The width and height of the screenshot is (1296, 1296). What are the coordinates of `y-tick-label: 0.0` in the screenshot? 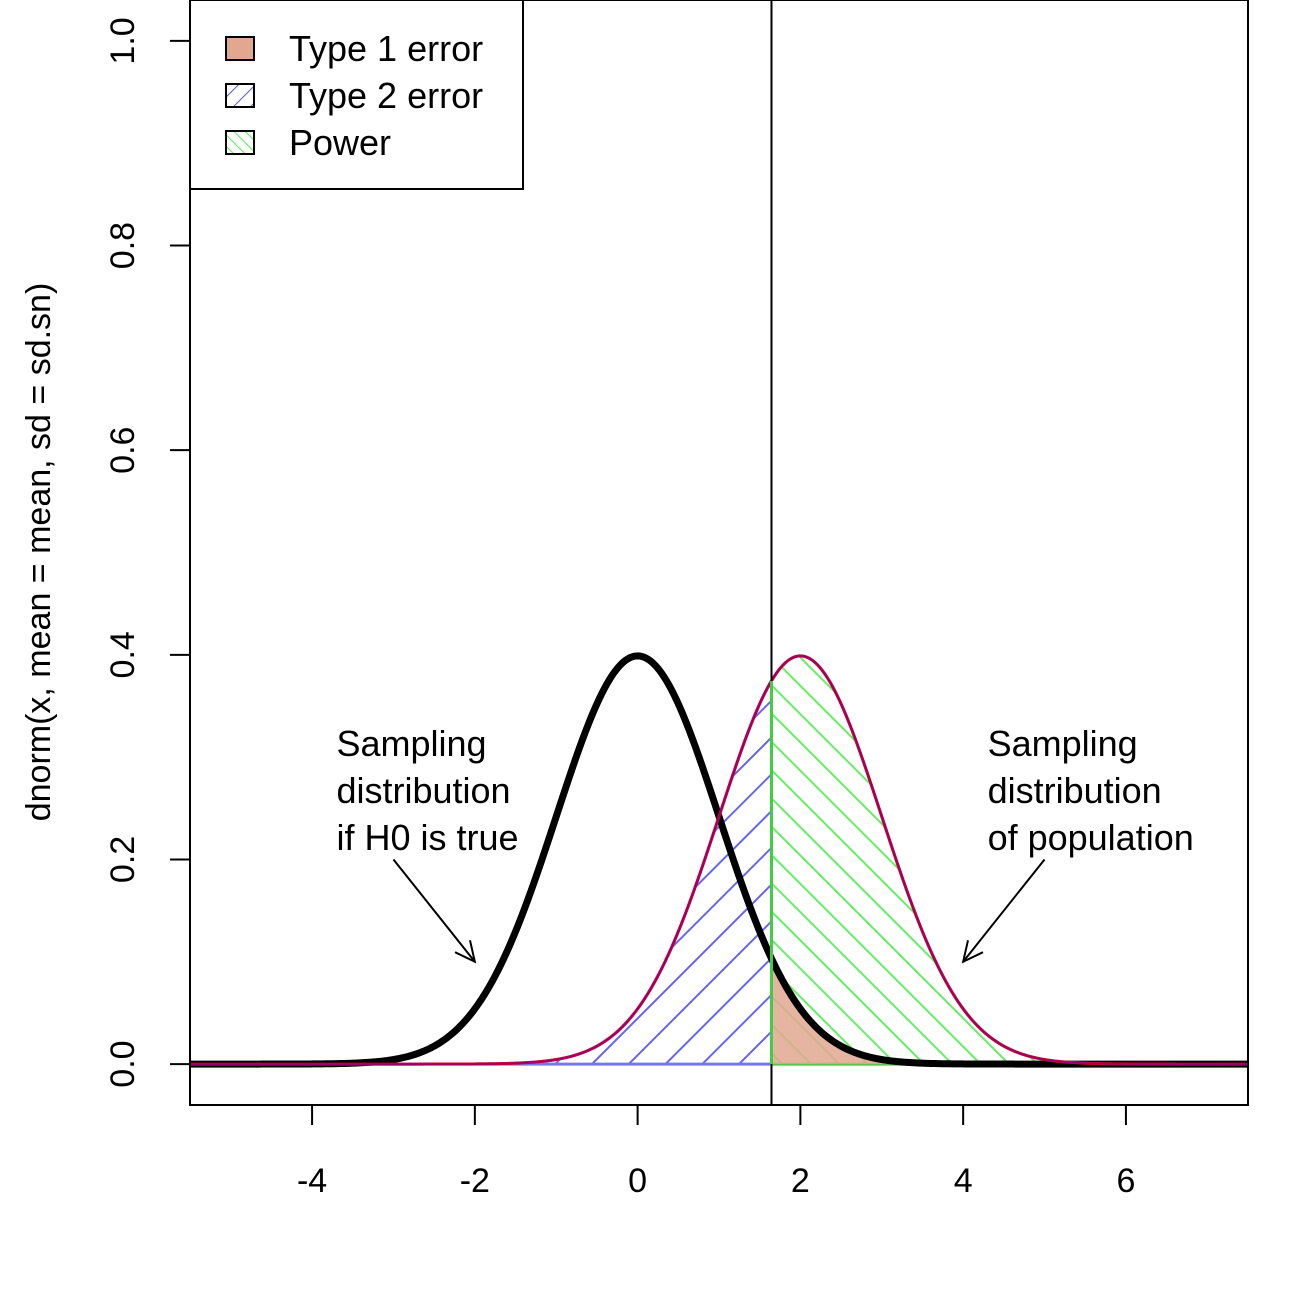 It's located at (123, 1063).